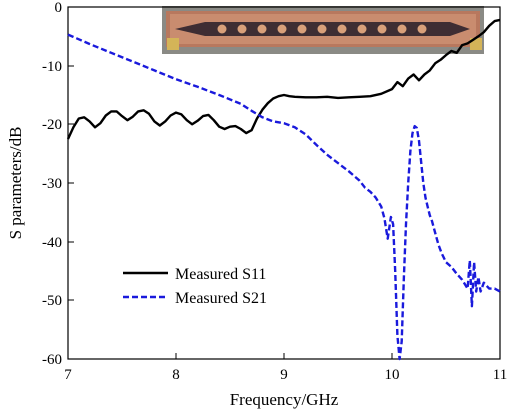  Describe the element at coordinates (195, 286) in the screenshot. I see `legend: Measured S11 Measured S21` at that location.